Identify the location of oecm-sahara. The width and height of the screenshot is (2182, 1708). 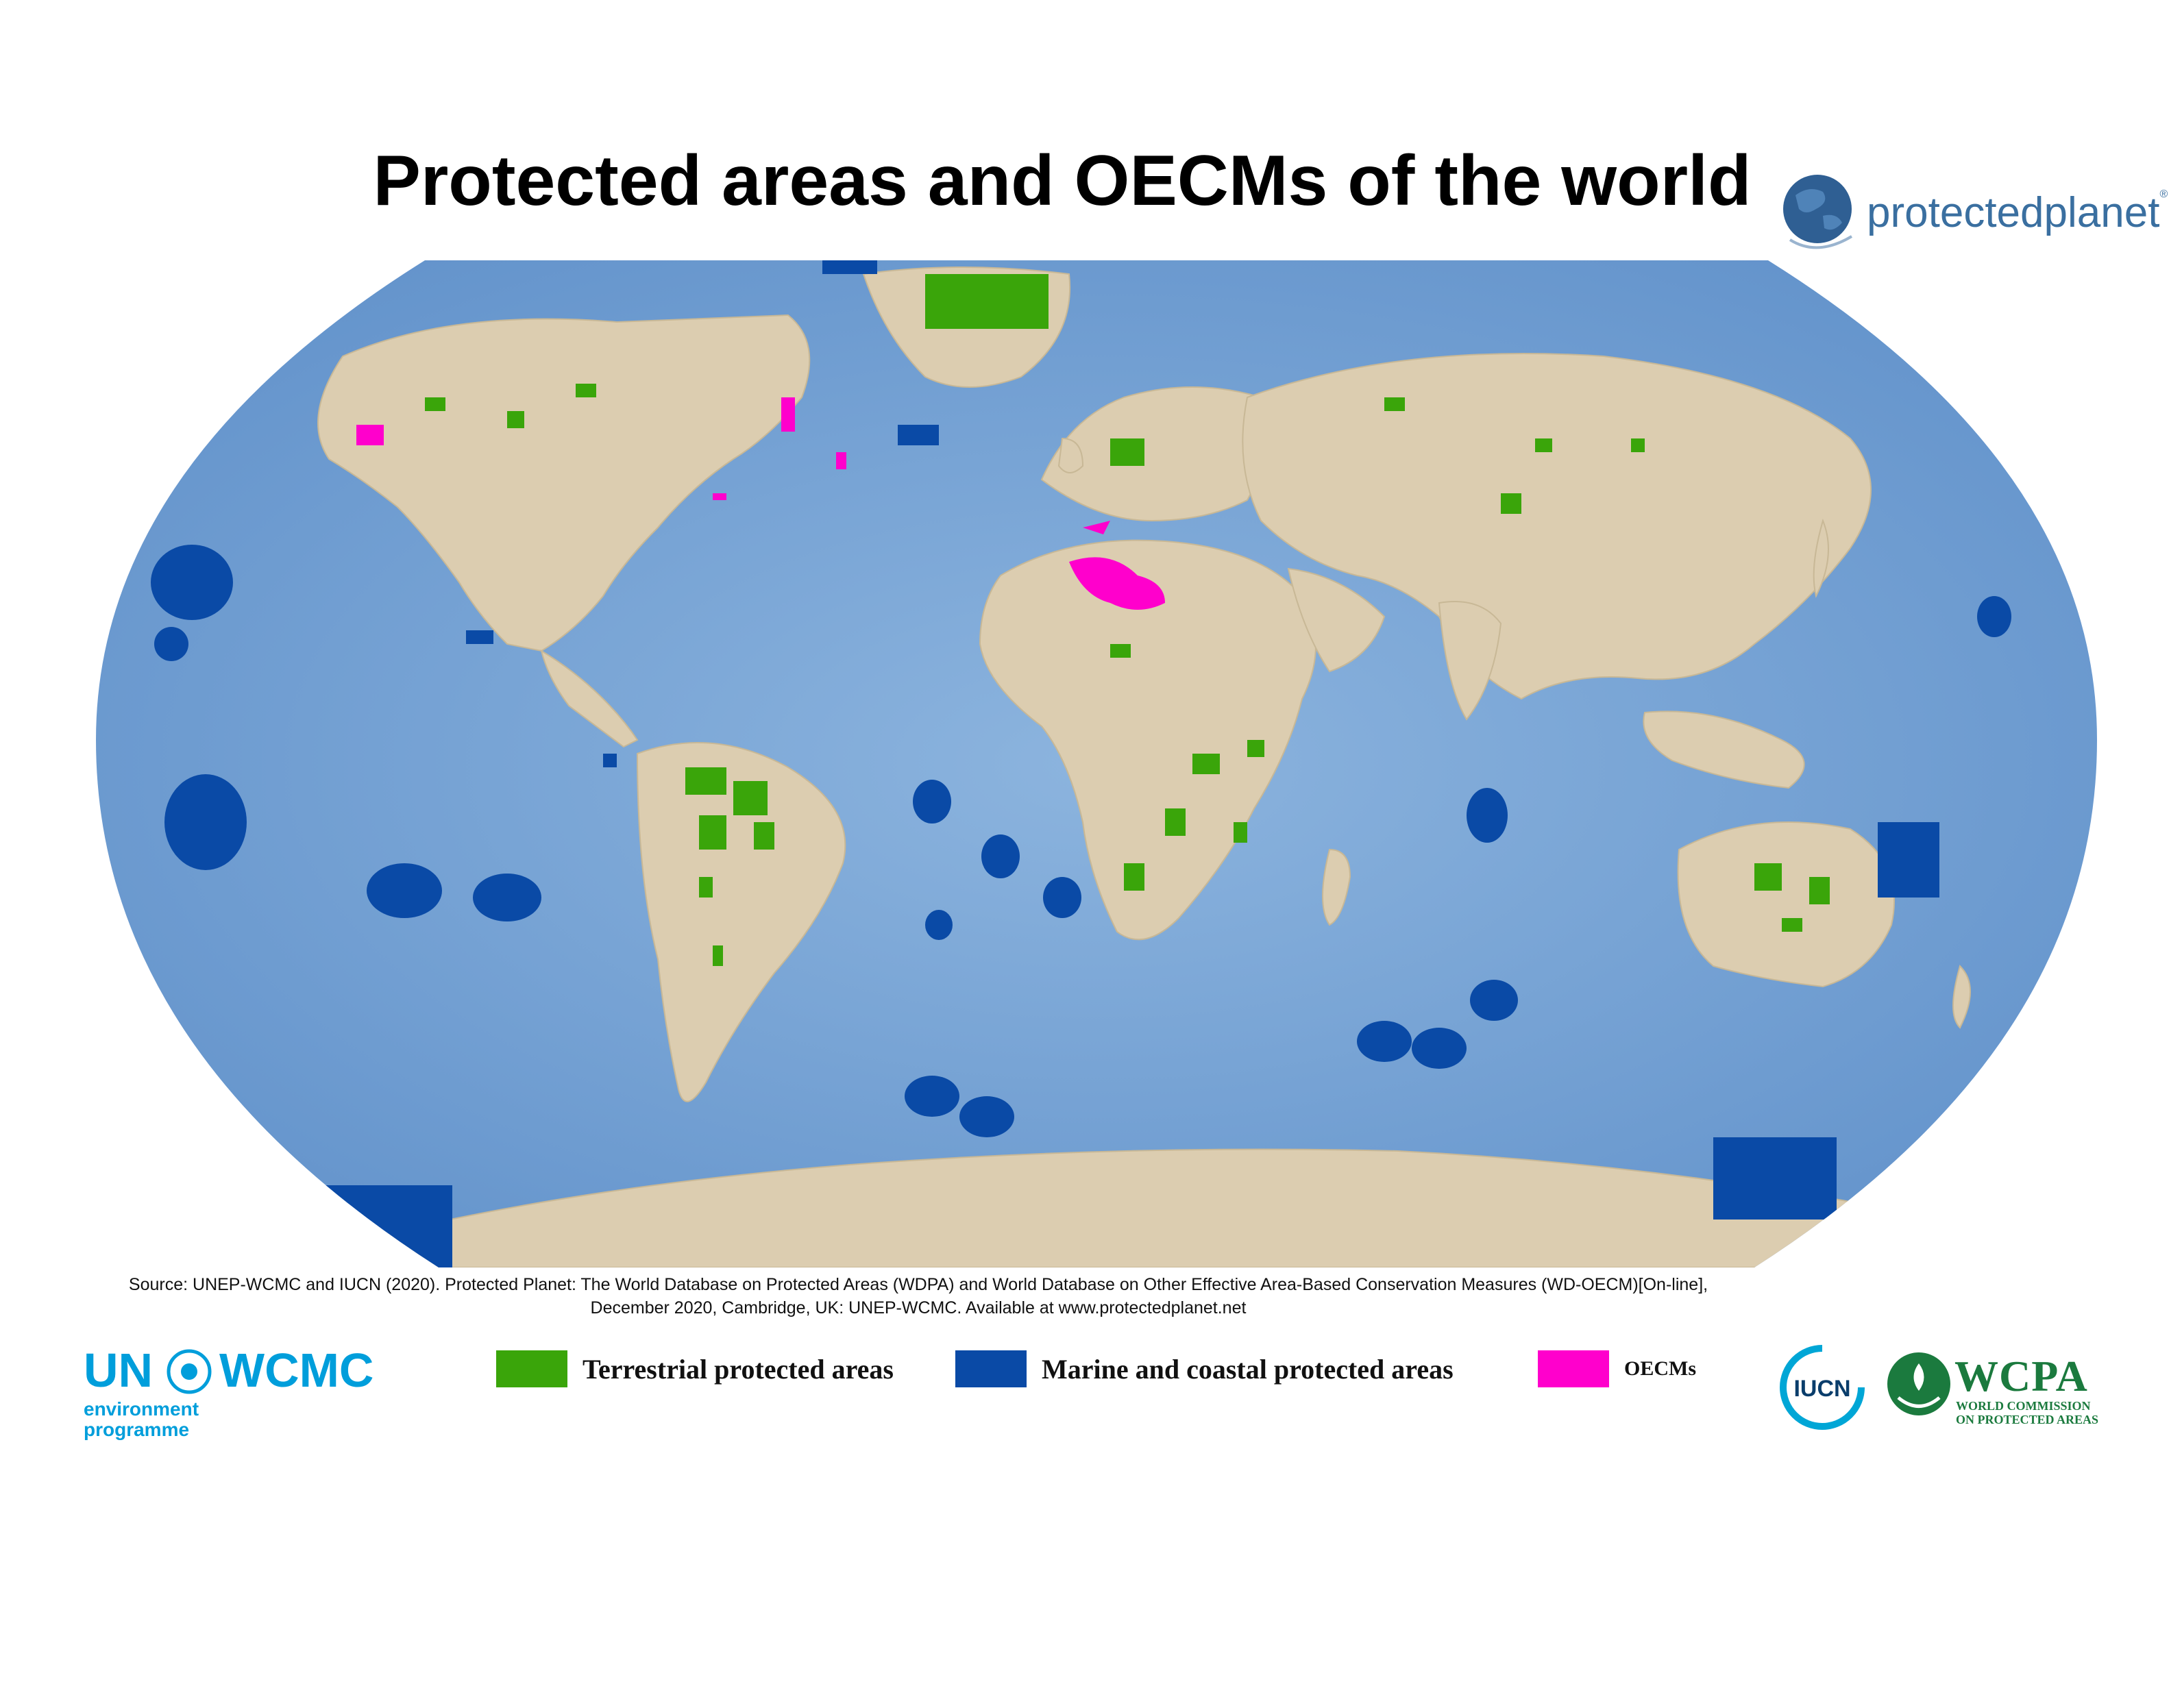
(1117, 583).